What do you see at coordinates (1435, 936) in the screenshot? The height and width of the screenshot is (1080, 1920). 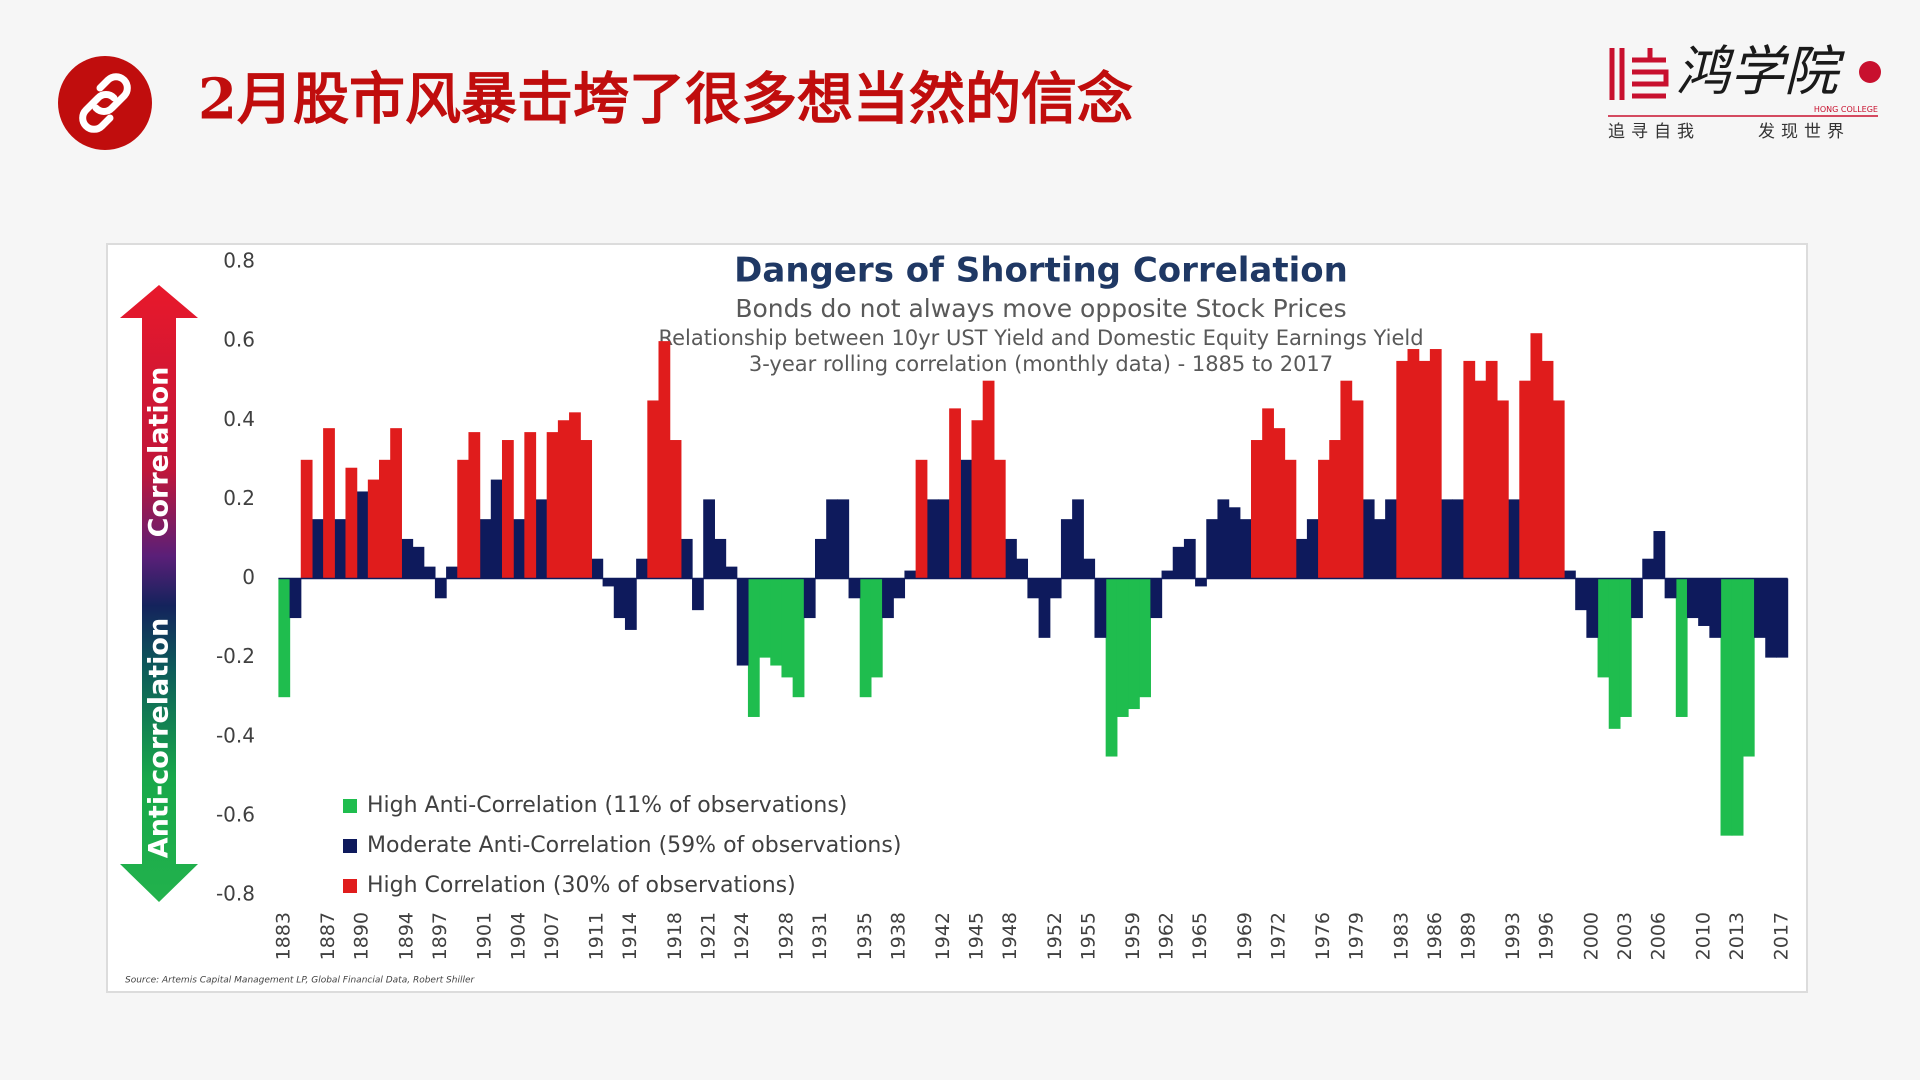 I see `x-tick-label: 1986` at bounding box center [1435, 936].